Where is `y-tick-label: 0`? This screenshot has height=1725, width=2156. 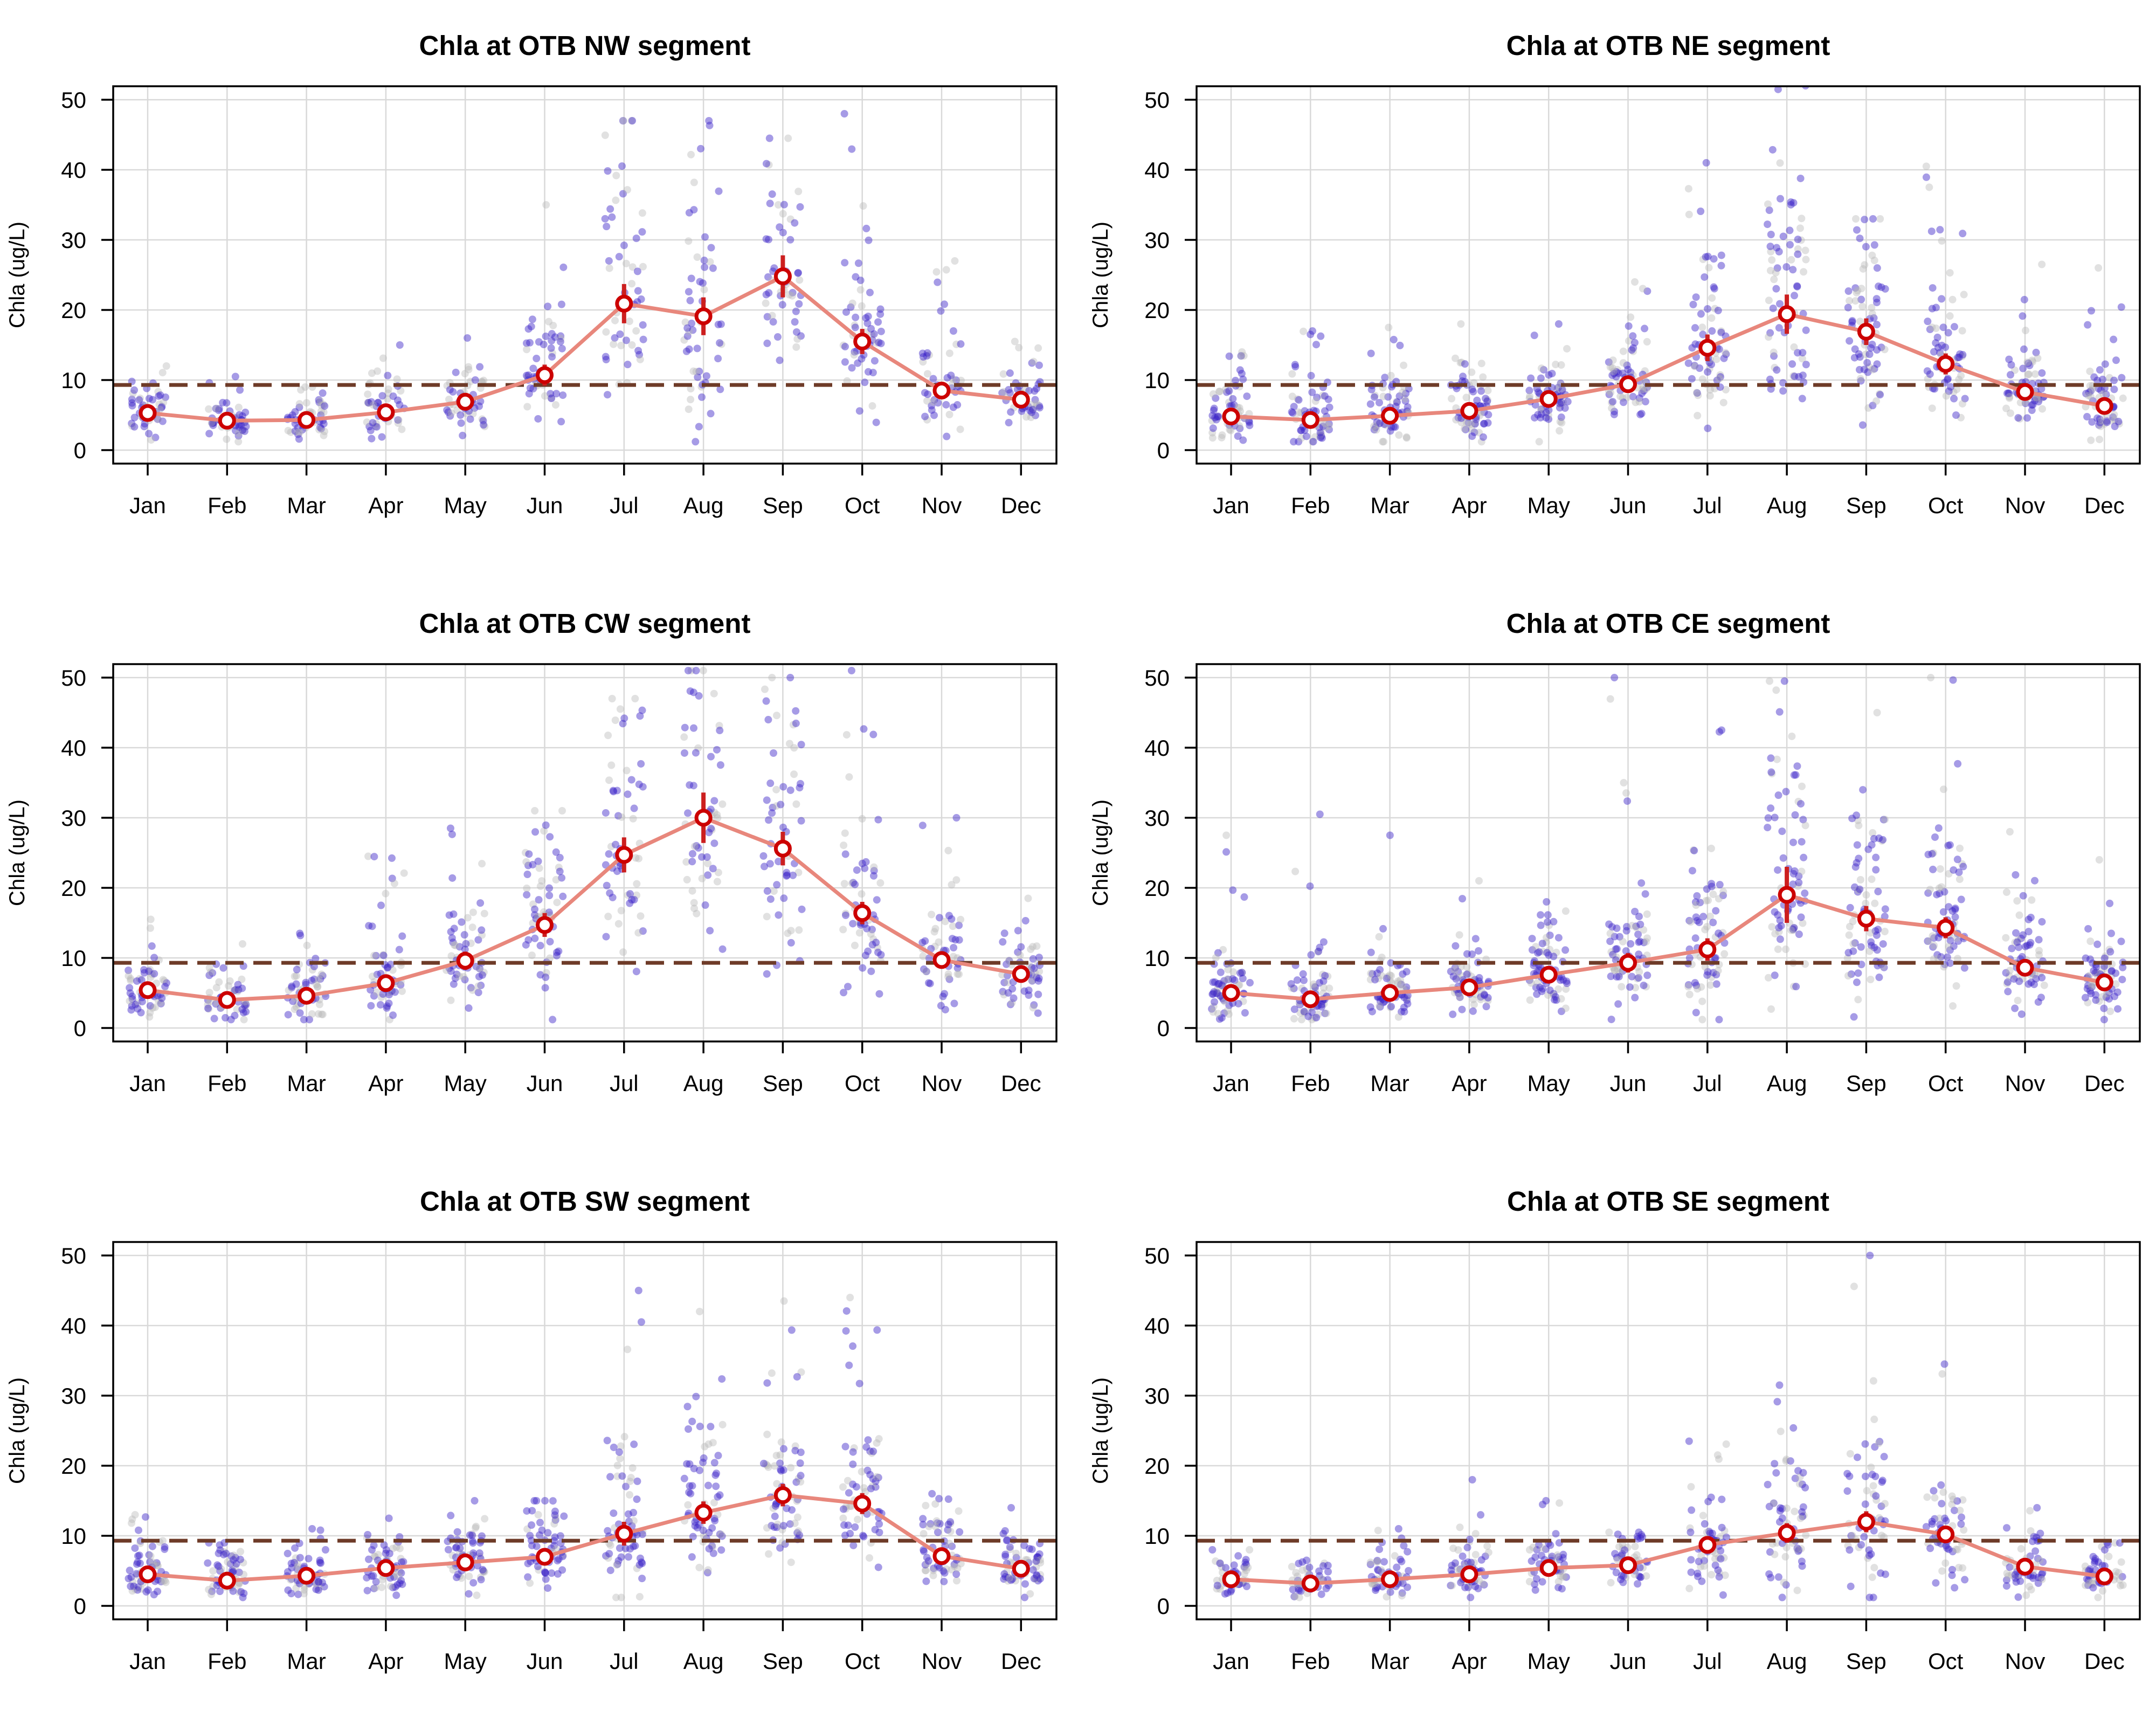
y-tick-label: 0 is located at coordinates (80, 450).